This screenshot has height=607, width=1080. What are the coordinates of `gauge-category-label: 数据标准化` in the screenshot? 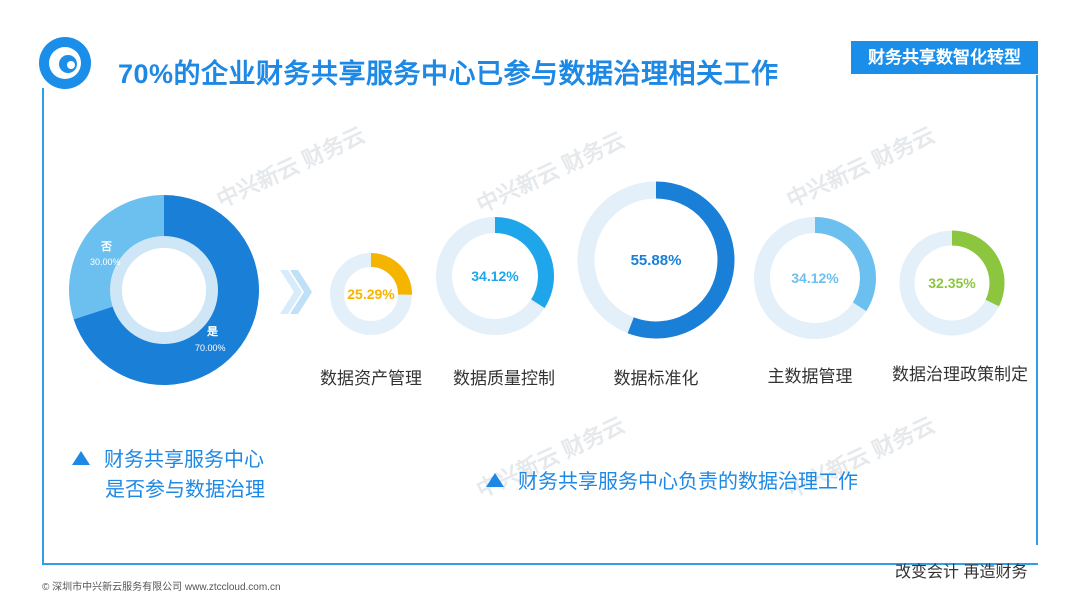 It's located at (656, 378).